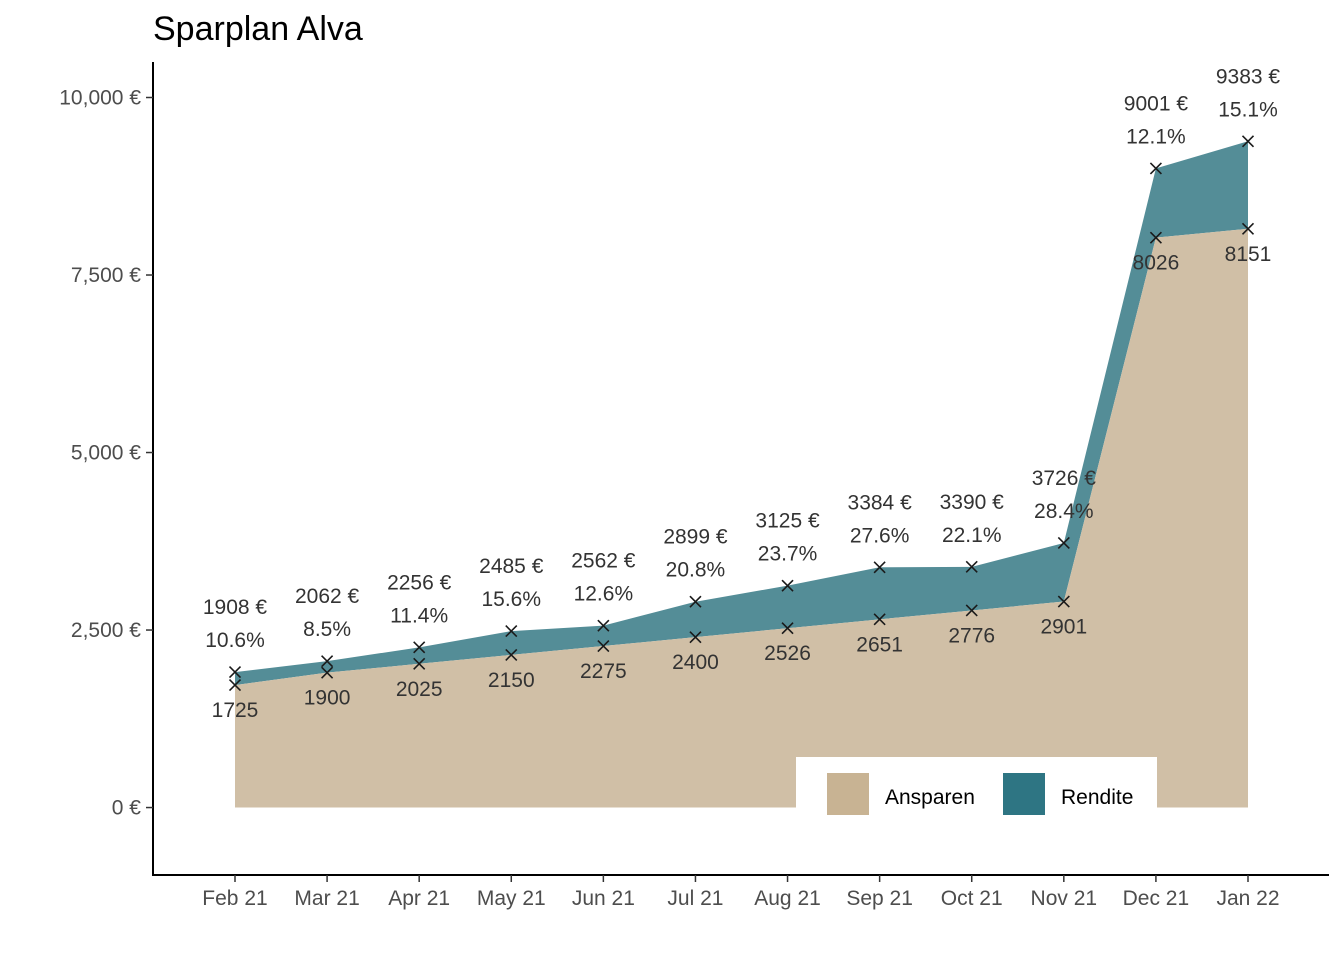 This screenshot has height=960, width=1344. What do you see at coordinates (695, 898) in the screenshot?
I see `x-tick-label-jul-21: Jul 21` at bounding box center [695, 898].